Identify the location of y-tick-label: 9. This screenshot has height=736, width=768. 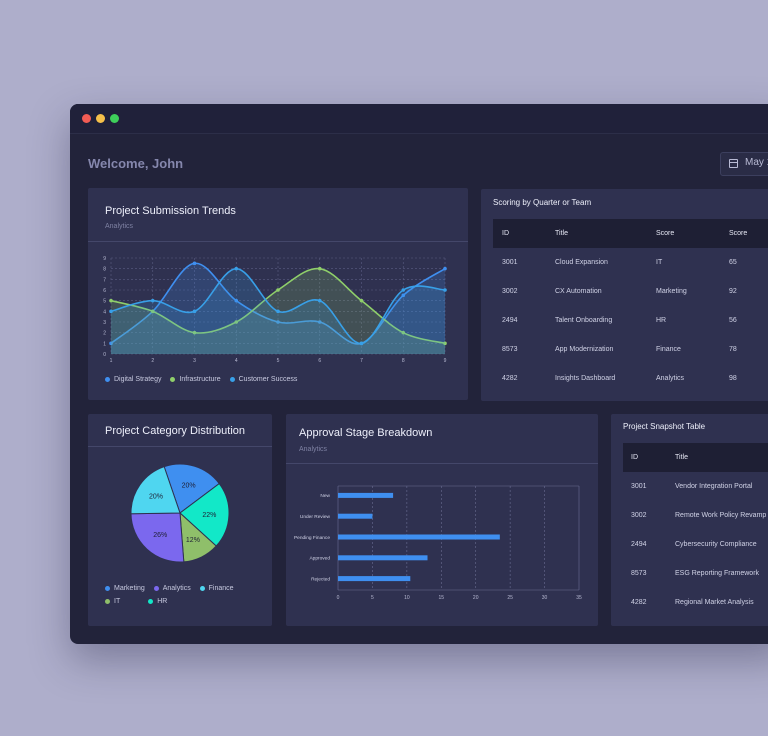
(104, 259).